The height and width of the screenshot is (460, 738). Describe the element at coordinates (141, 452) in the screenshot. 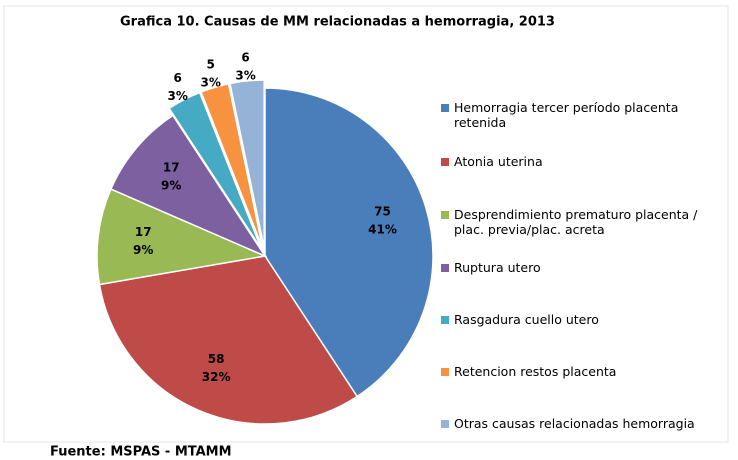

I see `source: Fuente: MSPAS - MTAMM` at that location.